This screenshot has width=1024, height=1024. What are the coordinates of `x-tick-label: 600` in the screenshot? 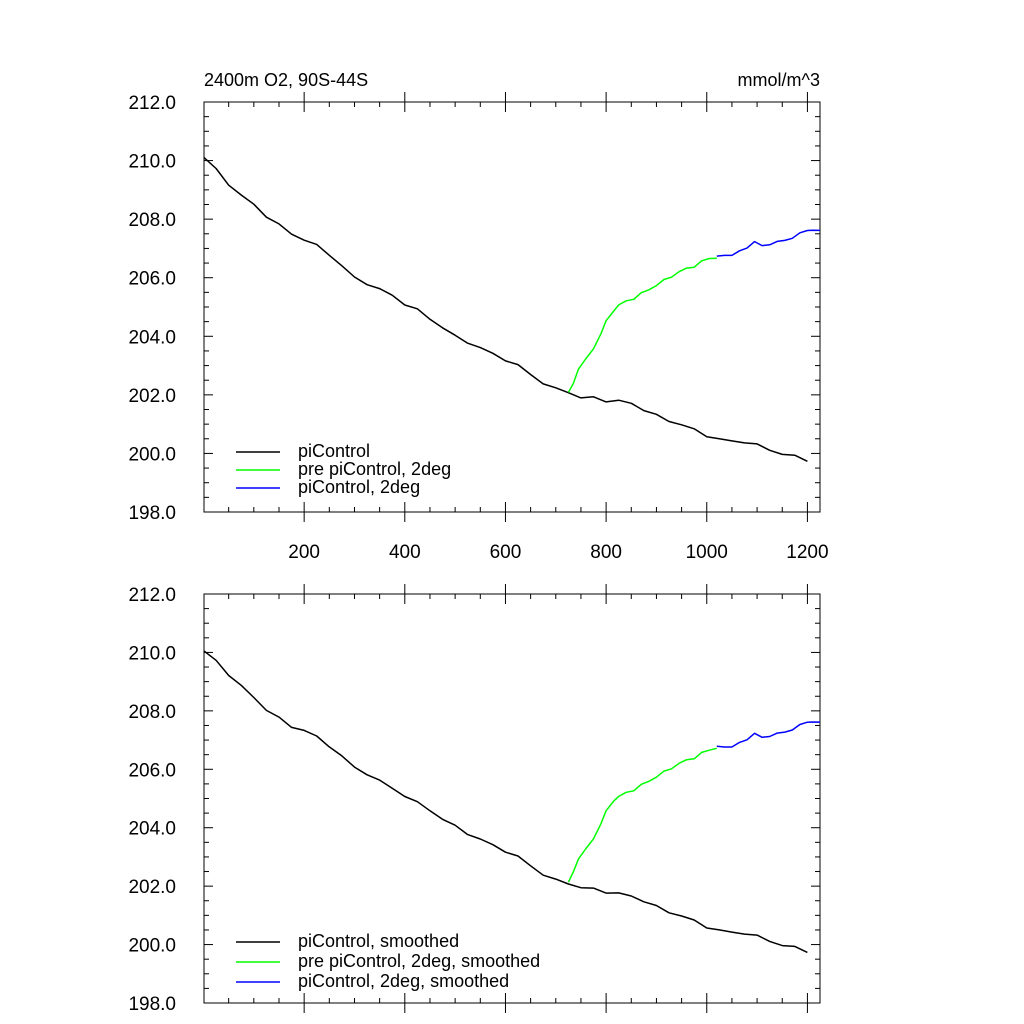 It's located at (506, 552).